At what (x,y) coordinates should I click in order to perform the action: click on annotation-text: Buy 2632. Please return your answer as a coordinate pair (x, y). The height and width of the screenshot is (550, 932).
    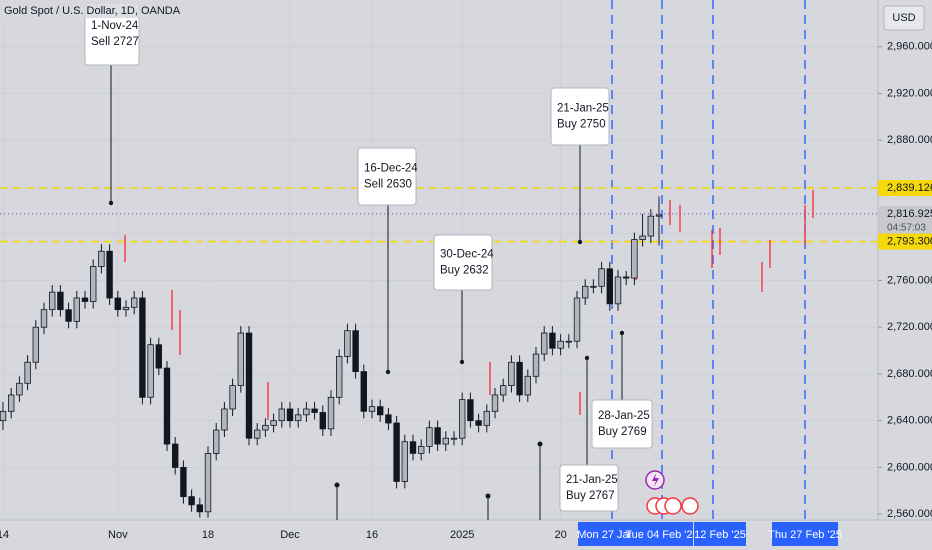
    Looking at the image, I should click on (464, 271).